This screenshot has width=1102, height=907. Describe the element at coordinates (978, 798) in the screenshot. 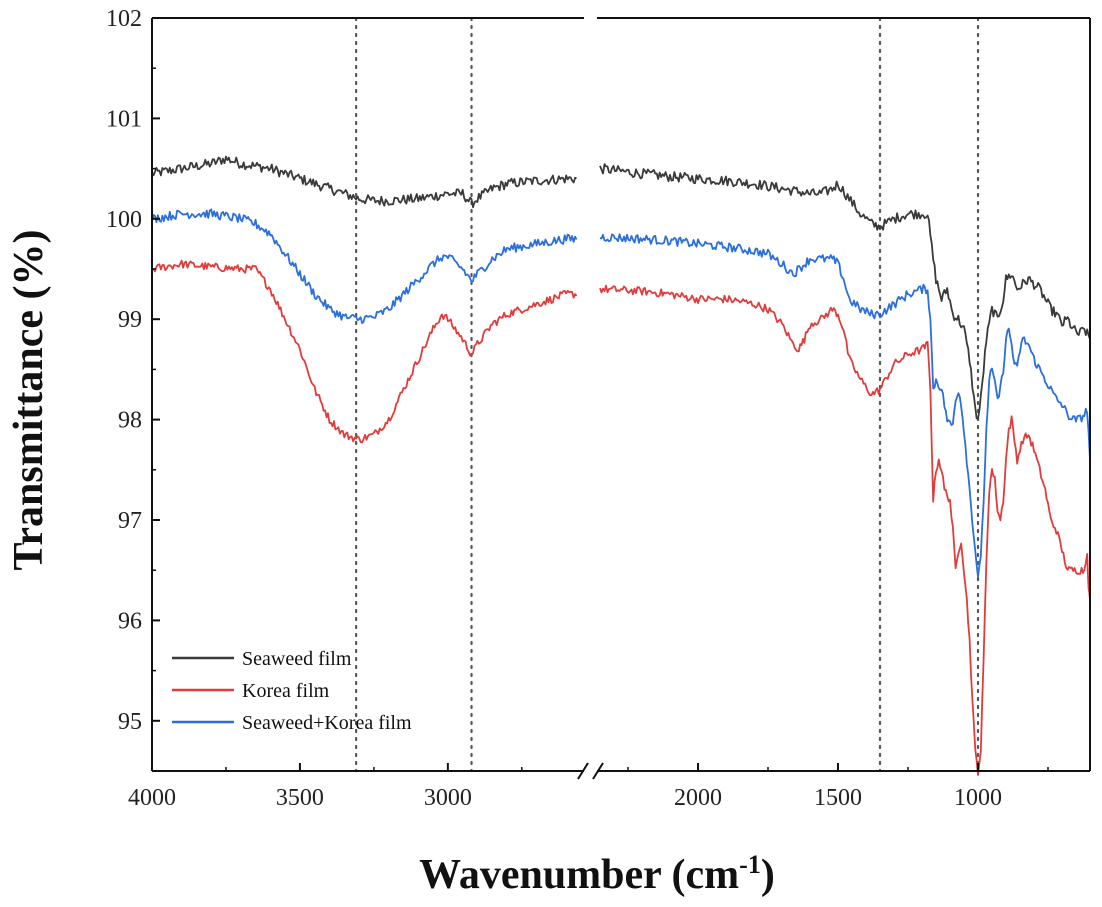

I see `x-tick-label-1000: 1000` at that location.